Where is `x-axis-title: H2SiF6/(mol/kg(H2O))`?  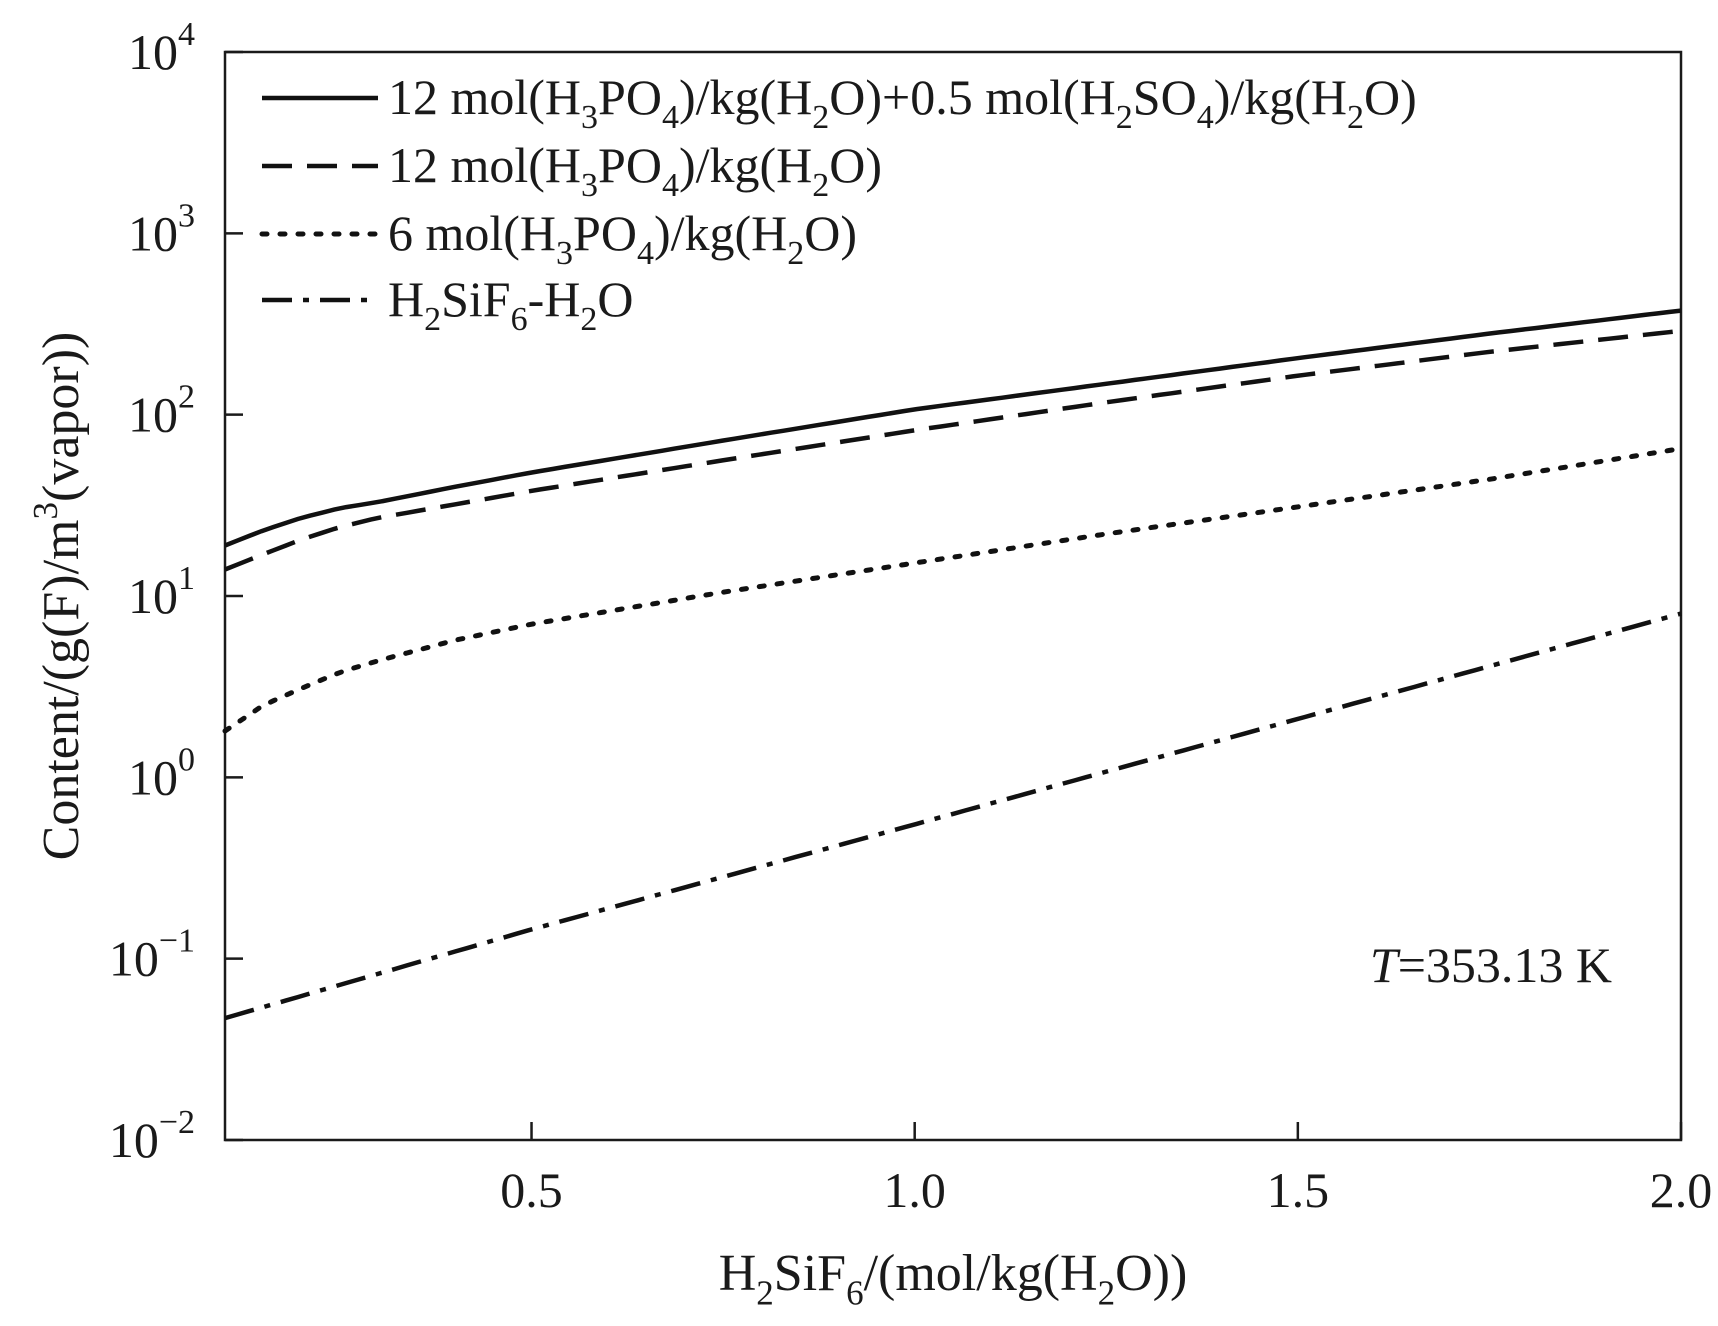 x-axis-title: H2SiF6/(mol/kg(H2O)) is located at coordinates (953, 1279).